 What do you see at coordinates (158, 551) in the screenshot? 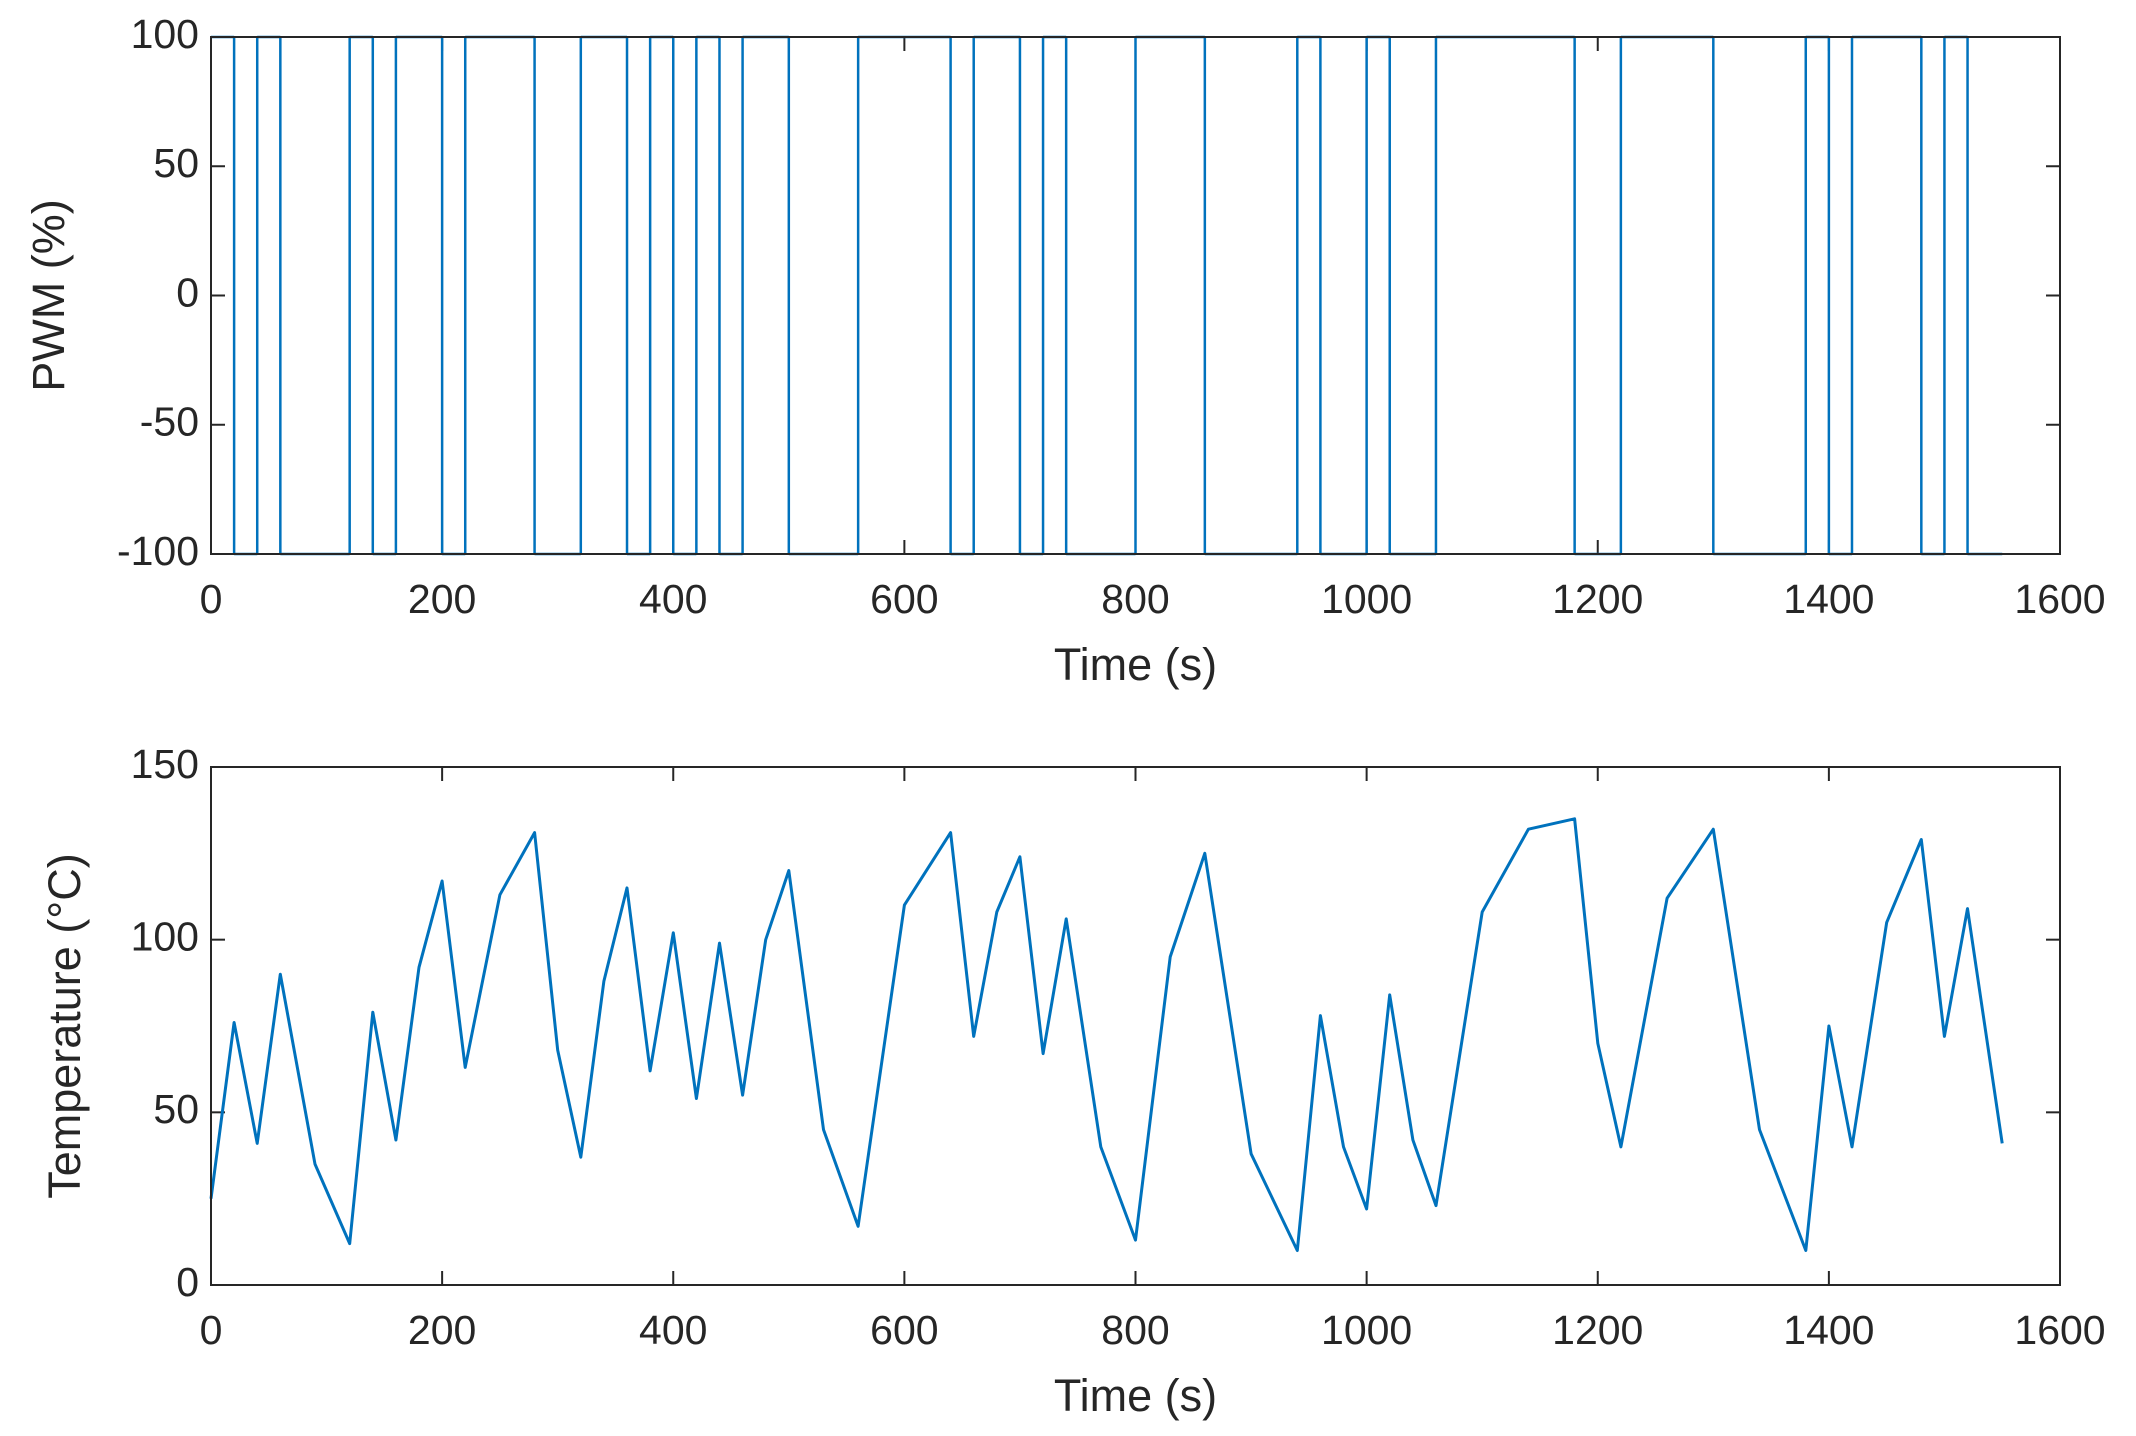
I see `y-tick-label: -100` at bounding box center [158, 551].